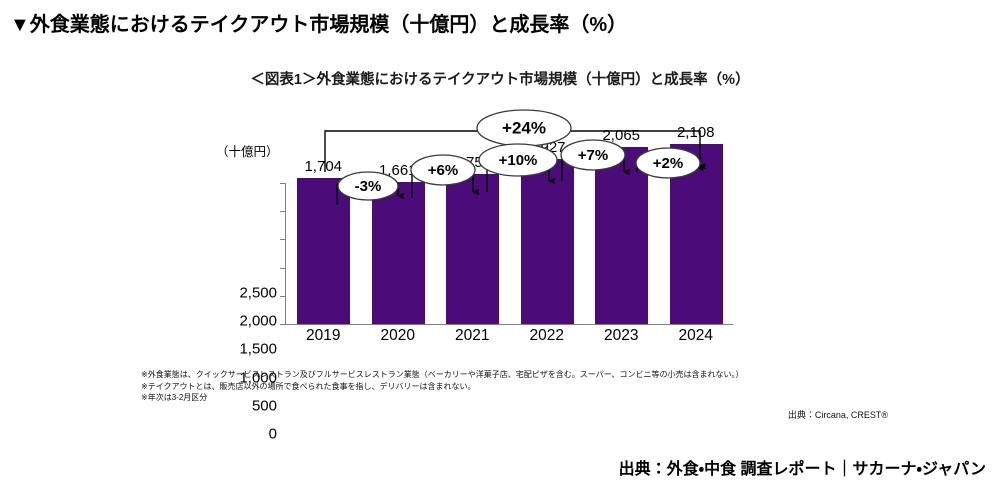  Describe the element at coordinates (319, 25) in the screenshot. I see `page-title: ▼外食業態におけるテイクアウト市場規模（十億円）と成長率（%）` at that location.